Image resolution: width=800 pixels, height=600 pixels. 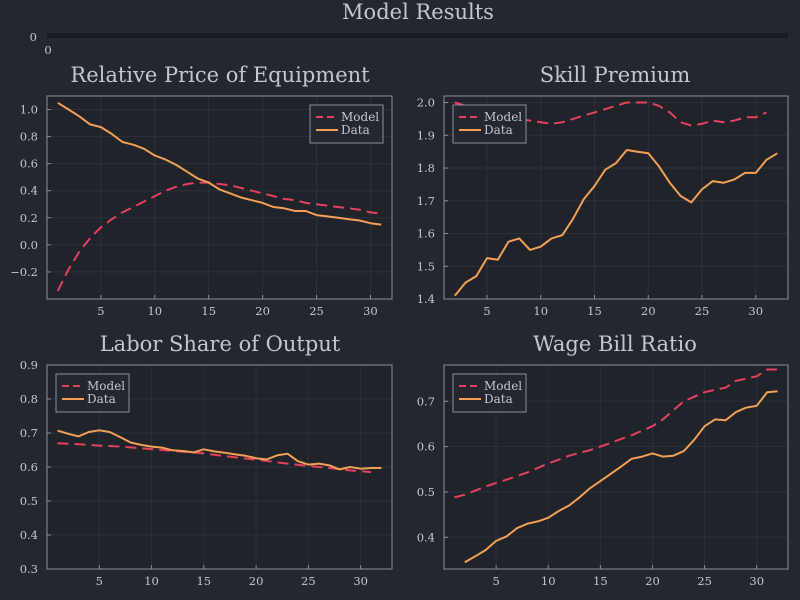 What do you see at coordinates (29, 110) in the screenshot?
I see `chart-1-y-tick-label: 1.0` at bounding box center [29, 110].